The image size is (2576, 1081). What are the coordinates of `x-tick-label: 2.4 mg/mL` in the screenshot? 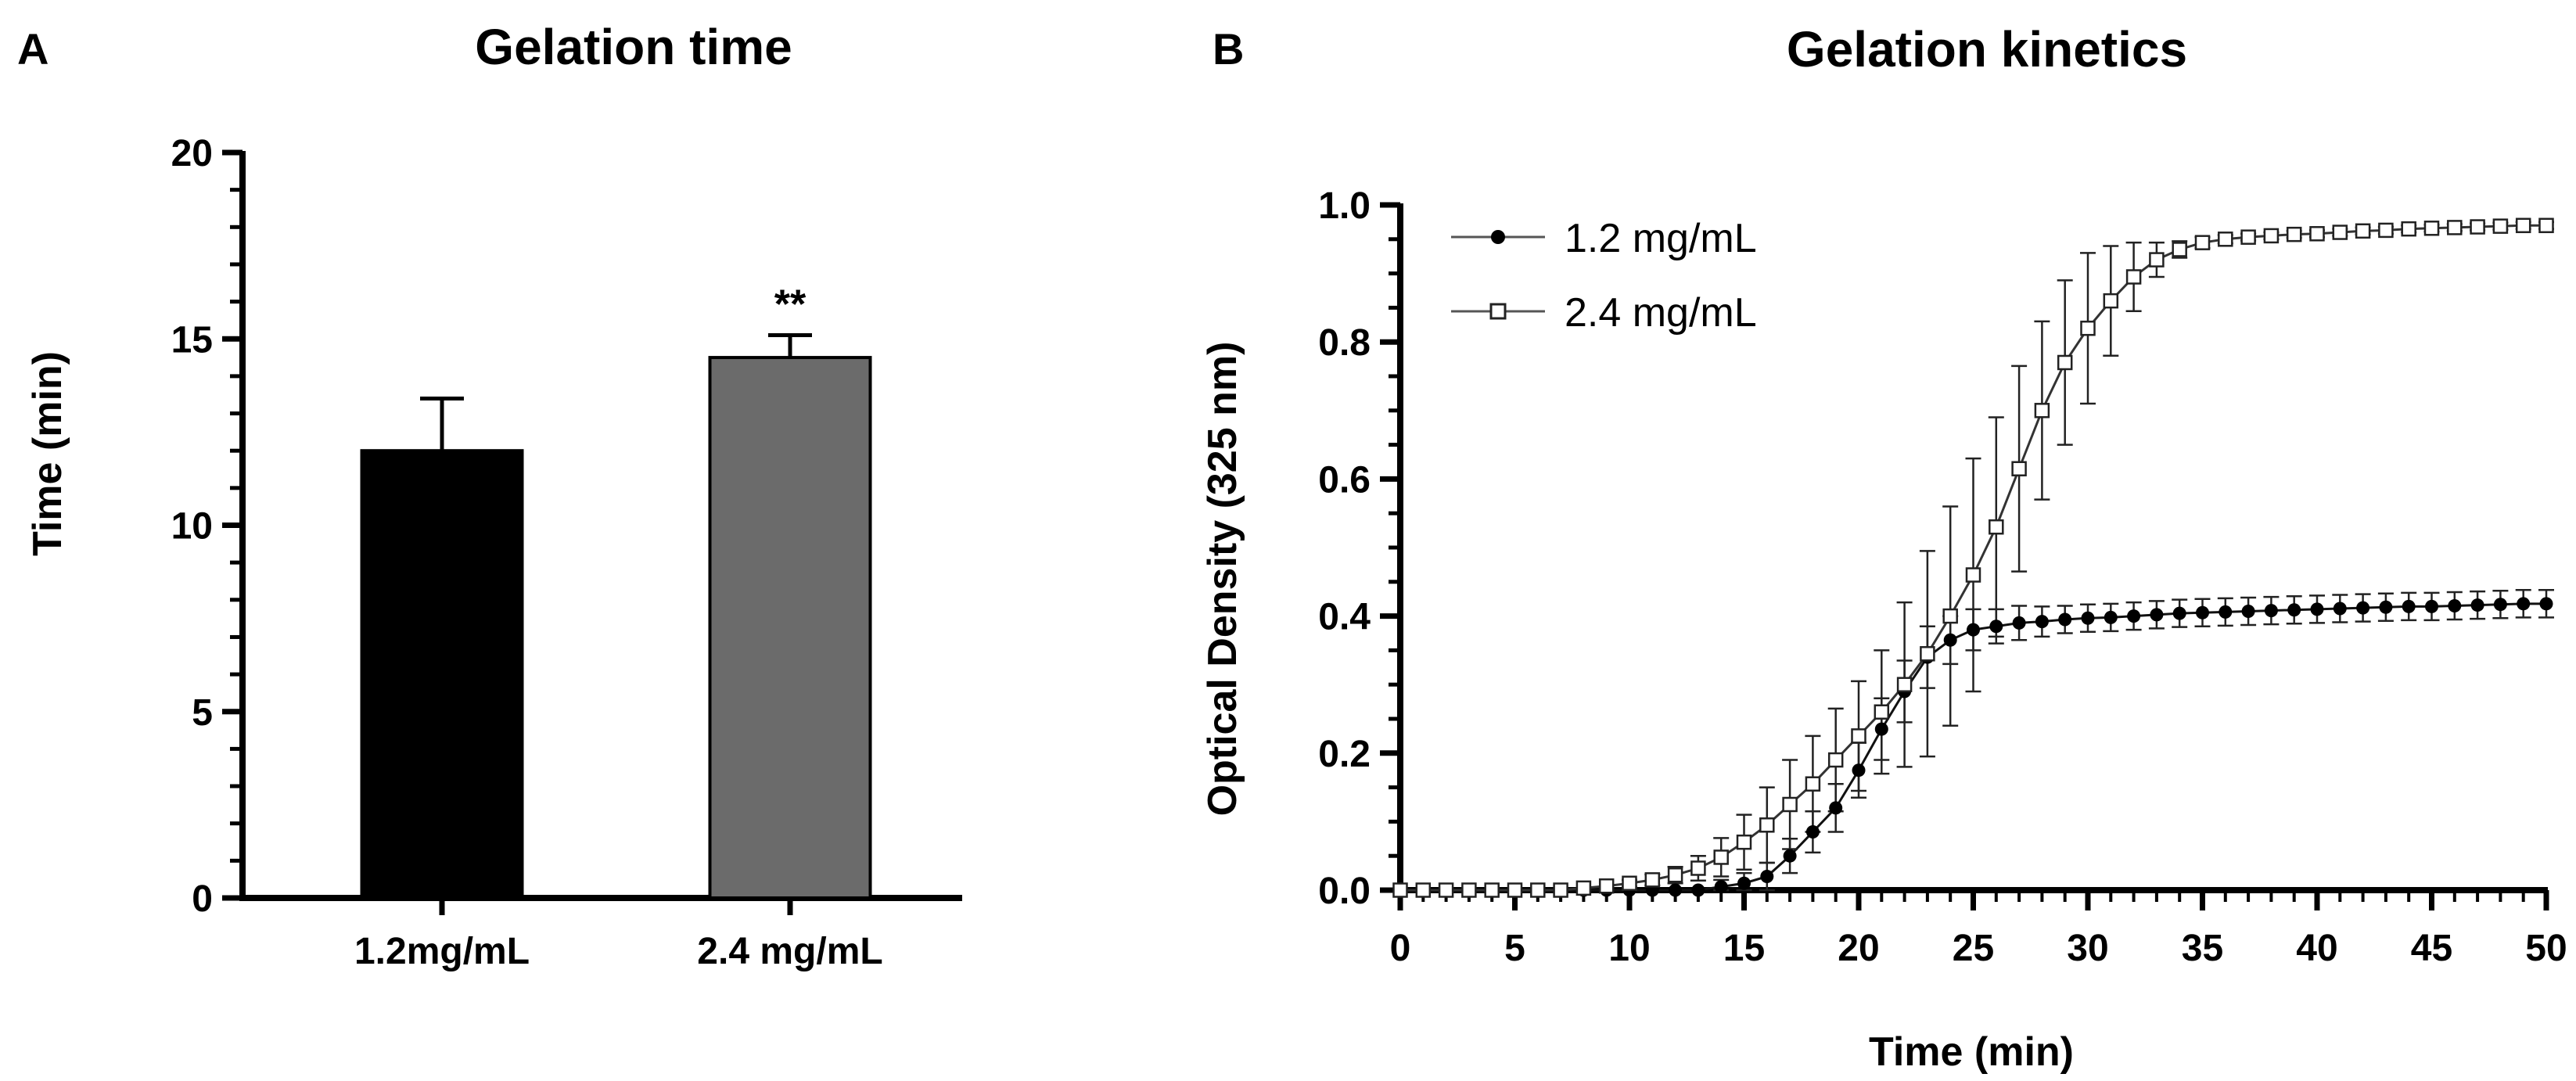 It's located at (790, 952).